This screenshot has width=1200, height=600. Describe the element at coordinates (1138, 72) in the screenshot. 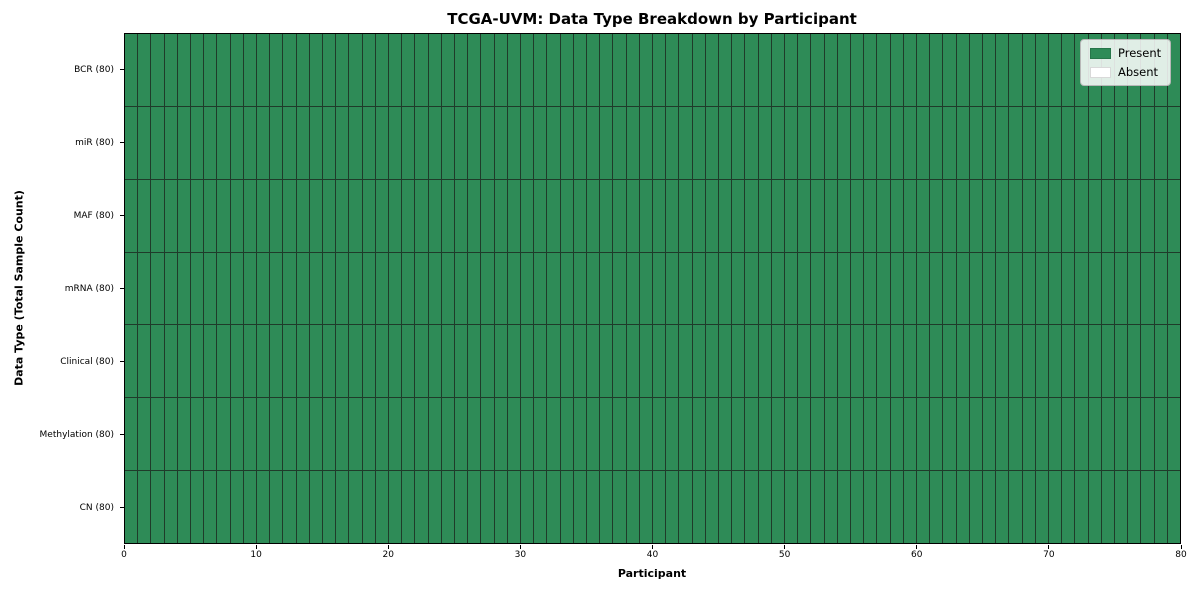

I see `legend-label-absent: Absent` at that location.